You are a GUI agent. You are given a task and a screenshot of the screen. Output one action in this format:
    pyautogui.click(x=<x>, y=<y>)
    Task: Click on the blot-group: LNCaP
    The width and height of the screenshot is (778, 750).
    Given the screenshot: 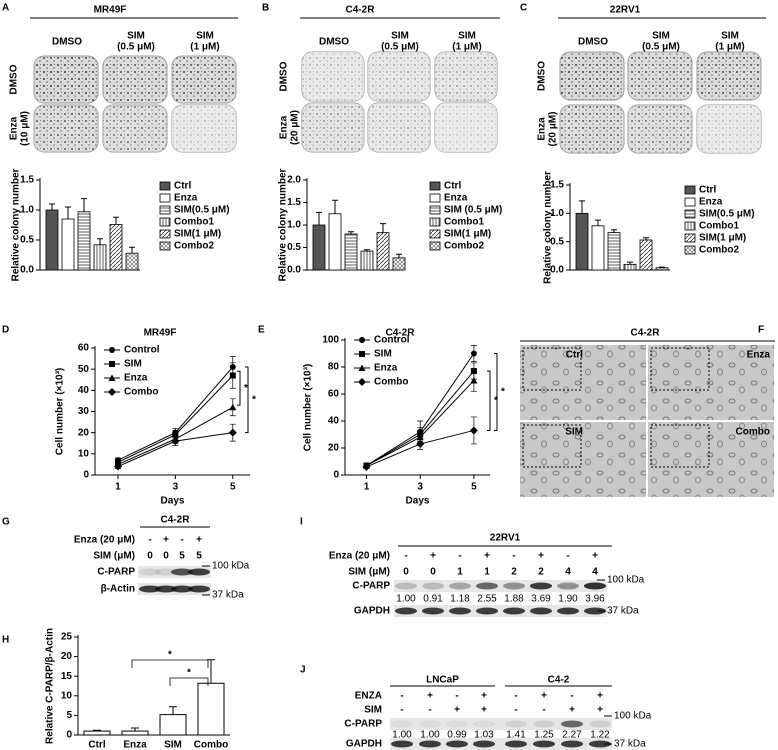 What is the action you would take?
    pyautogui.click(x=442, y=680)
    